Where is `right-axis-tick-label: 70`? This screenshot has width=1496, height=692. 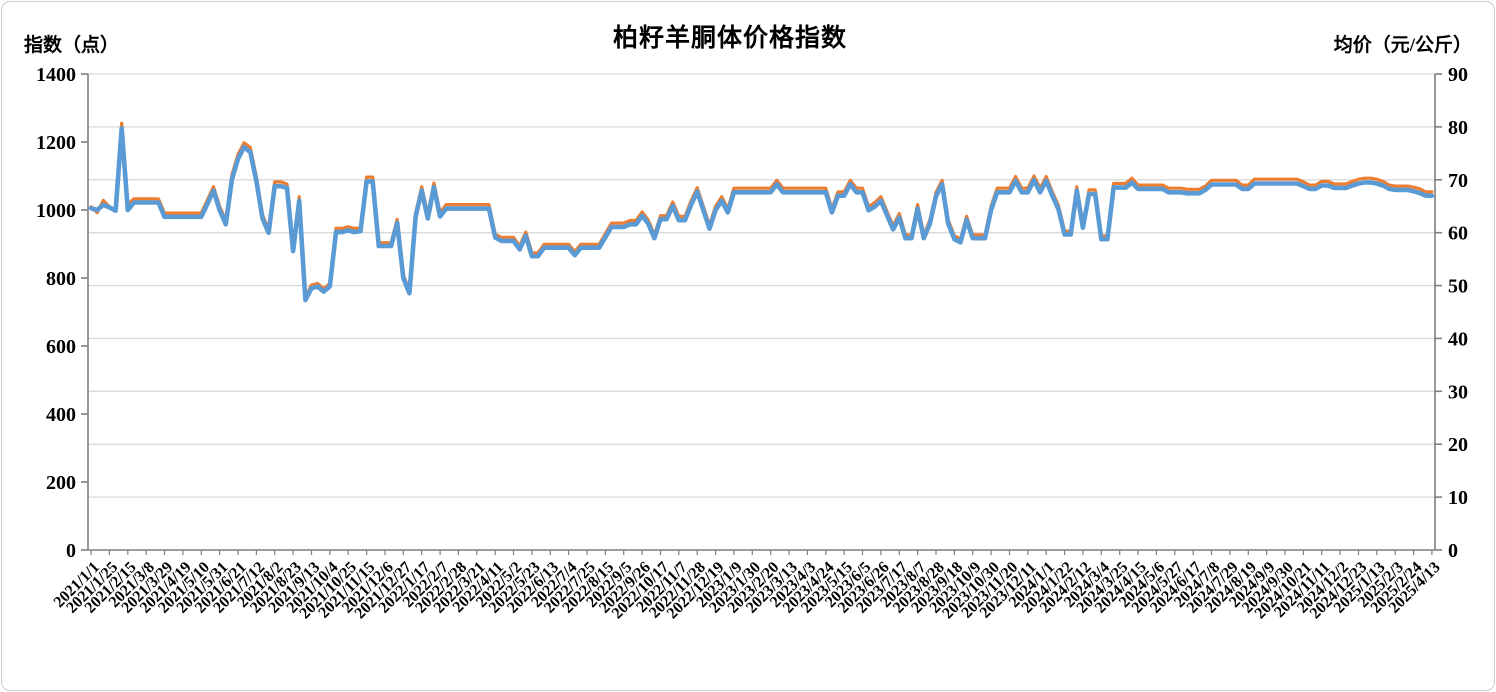 right-axis-tick-label: 70 is located at coordinates (1458, 181).